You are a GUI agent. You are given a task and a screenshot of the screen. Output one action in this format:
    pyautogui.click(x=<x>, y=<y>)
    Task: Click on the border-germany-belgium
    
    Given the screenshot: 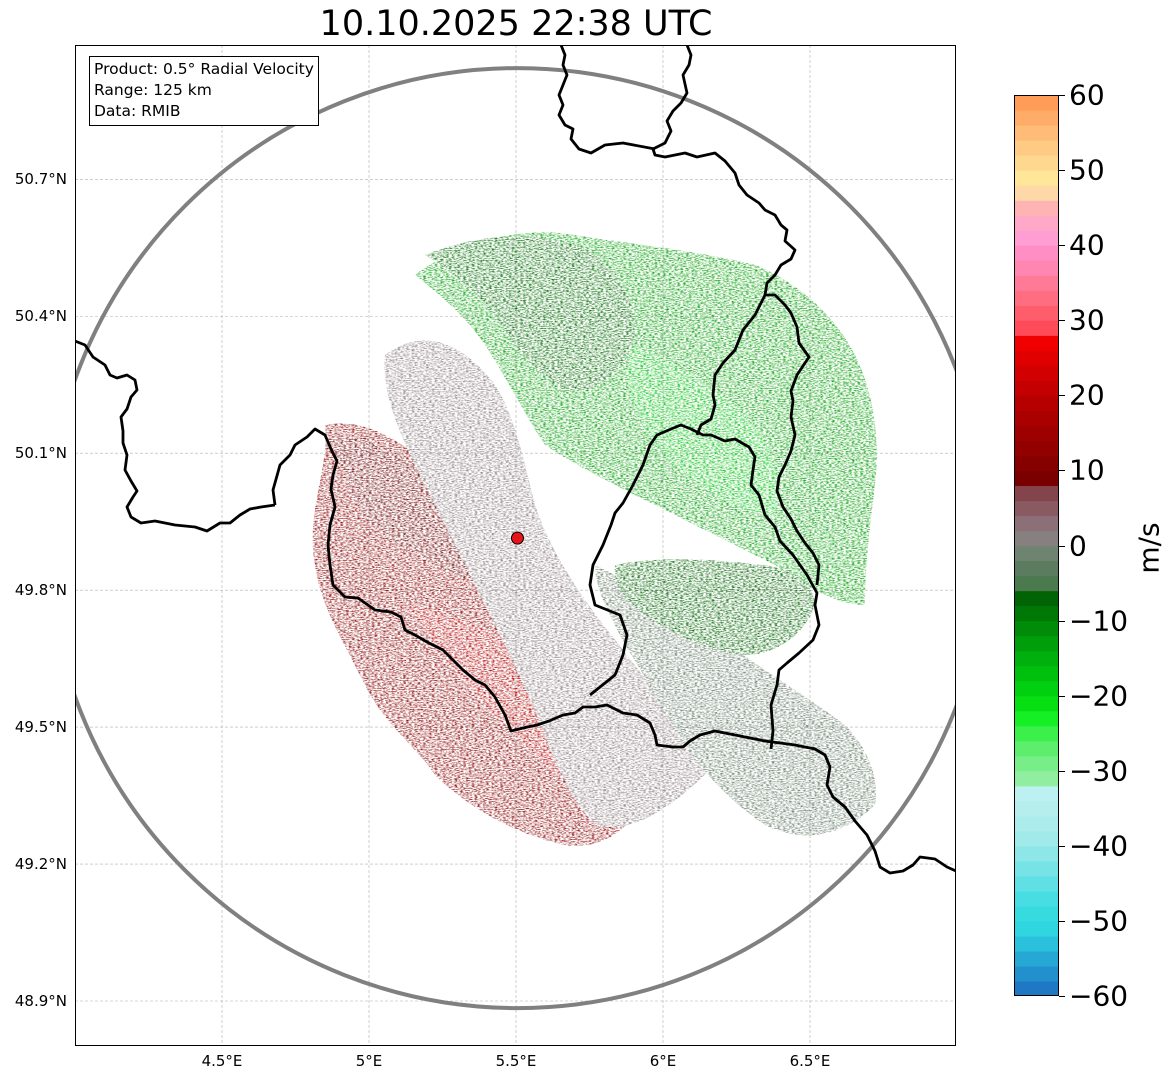 What is the action you would take?
    pyautogui.click(x=724, y=240)
    